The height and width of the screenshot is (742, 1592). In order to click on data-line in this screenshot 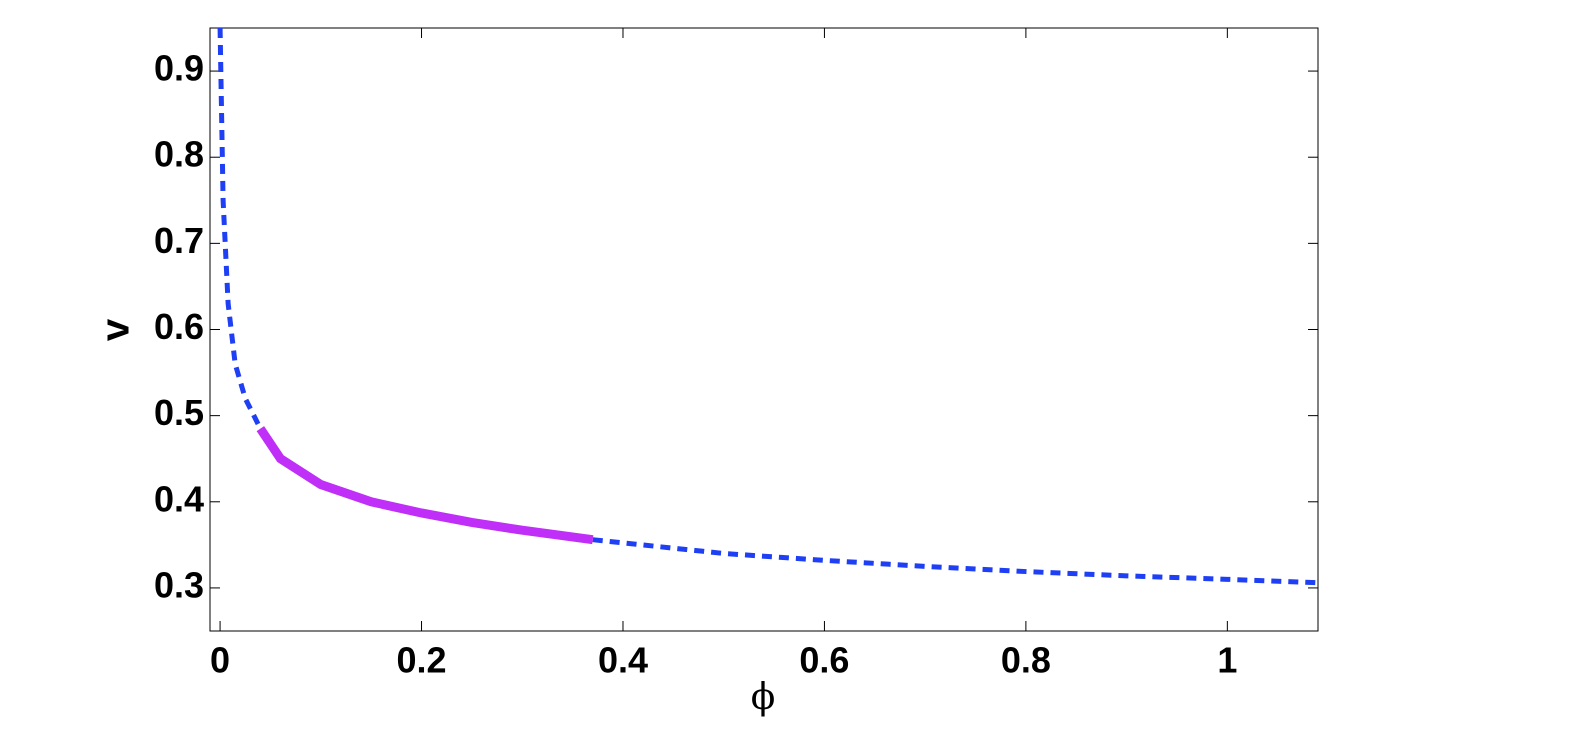, I will do `click(425, 485)`.